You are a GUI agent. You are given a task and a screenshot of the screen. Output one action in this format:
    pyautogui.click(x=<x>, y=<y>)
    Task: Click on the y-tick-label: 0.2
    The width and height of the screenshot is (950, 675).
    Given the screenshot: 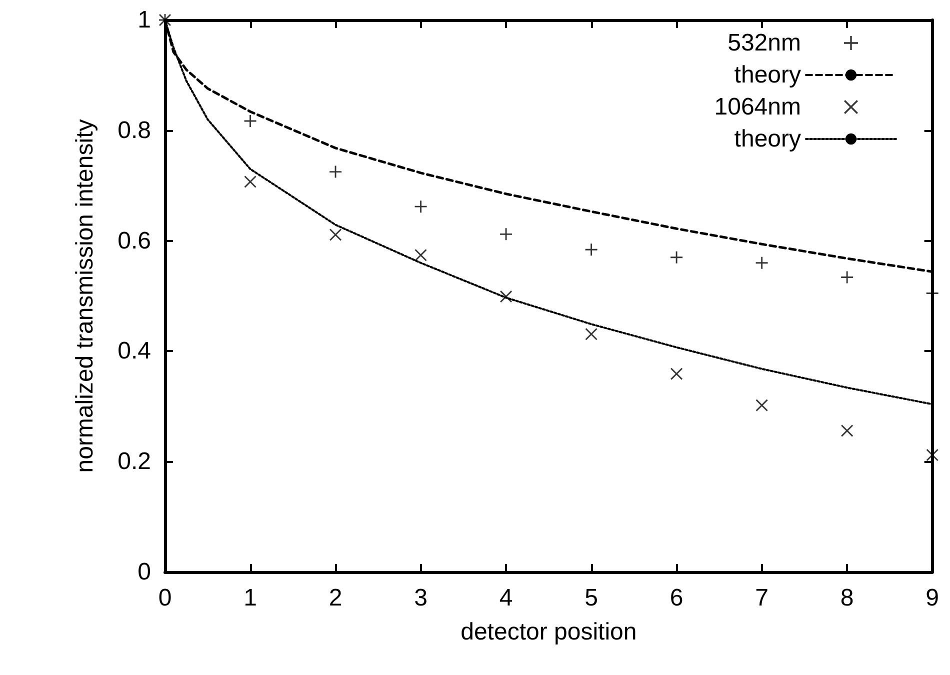 What is the action you would take?
    pyautogui.click(x=134, y=462)
    